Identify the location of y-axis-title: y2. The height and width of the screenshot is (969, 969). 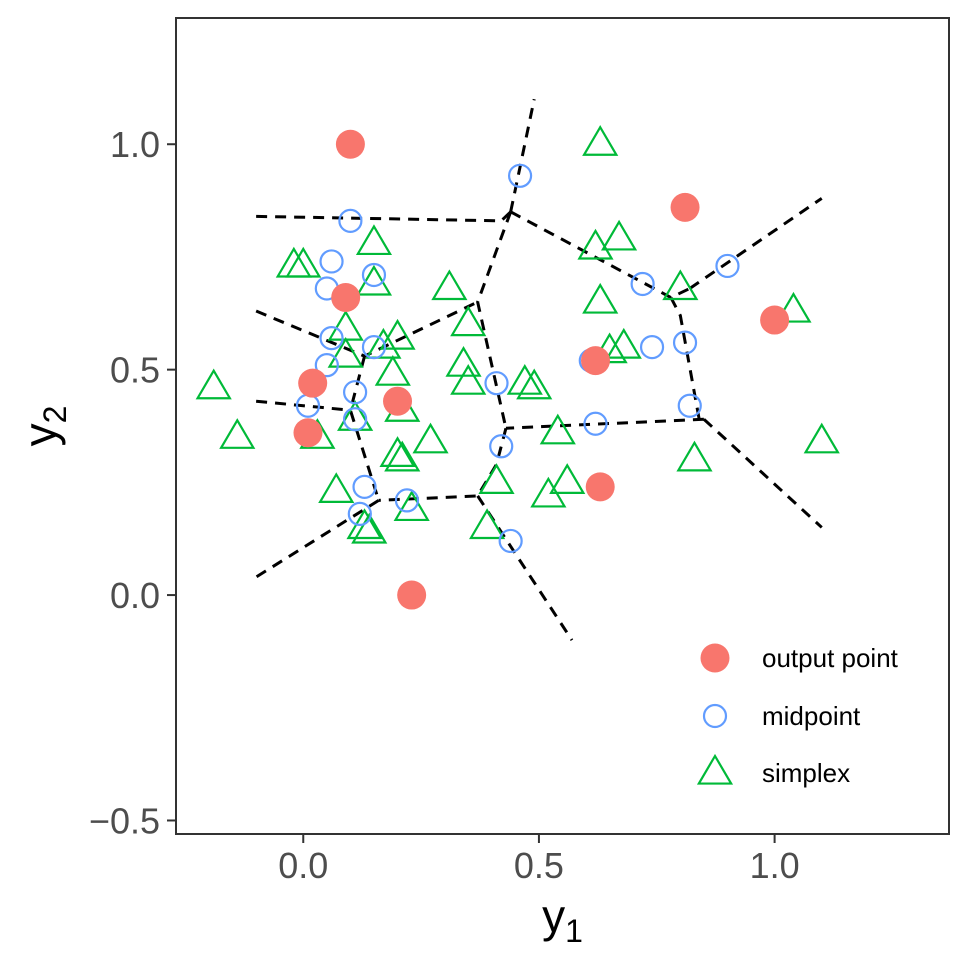
(43, 426).